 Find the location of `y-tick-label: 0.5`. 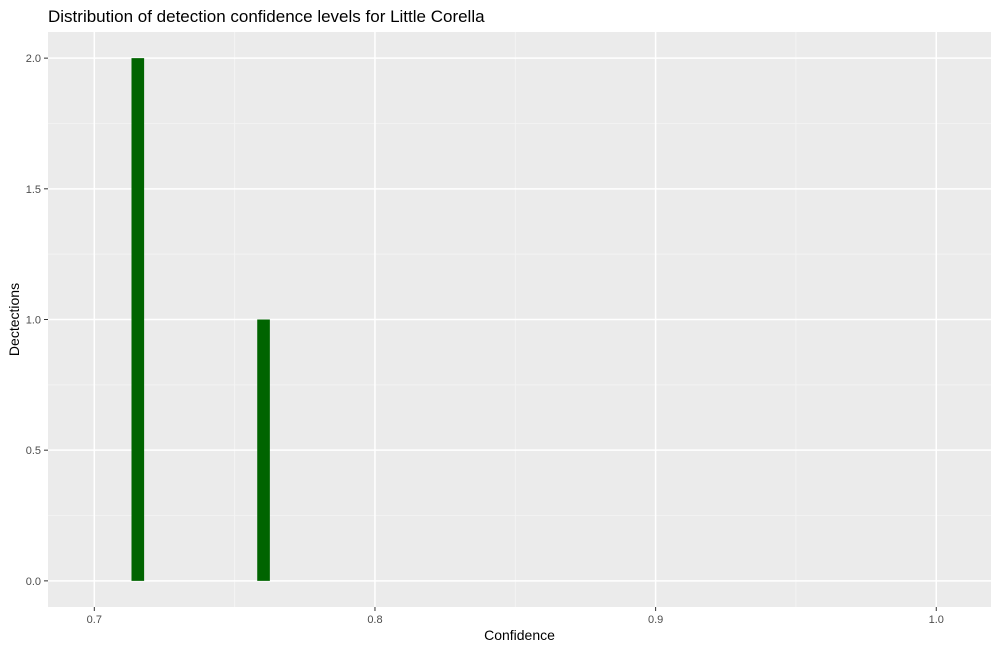

y-tick-label: 0.5 is located at coordinates (33, 451).